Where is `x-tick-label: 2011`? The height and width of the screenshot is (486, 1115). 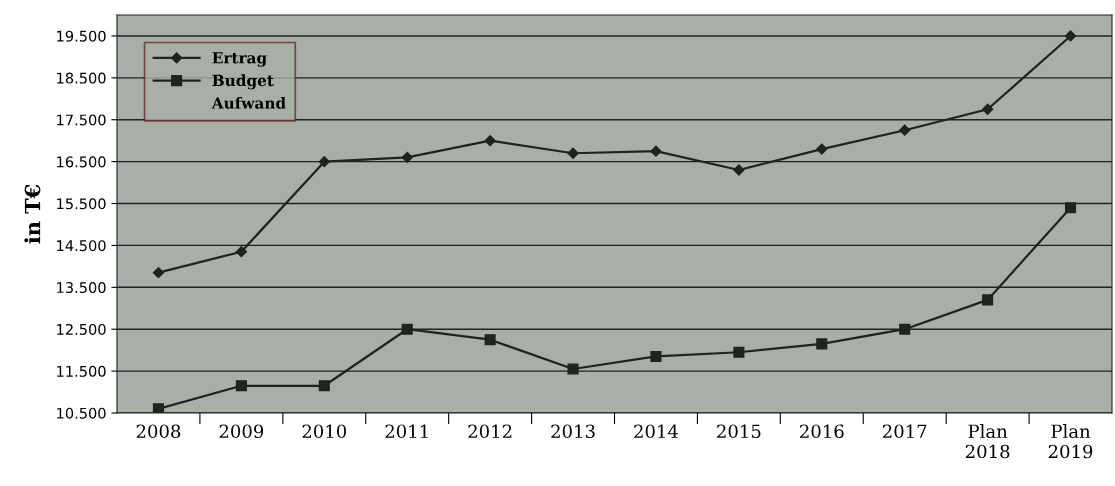
x-tick-label: 2011 is located at coordinates (406, 431).